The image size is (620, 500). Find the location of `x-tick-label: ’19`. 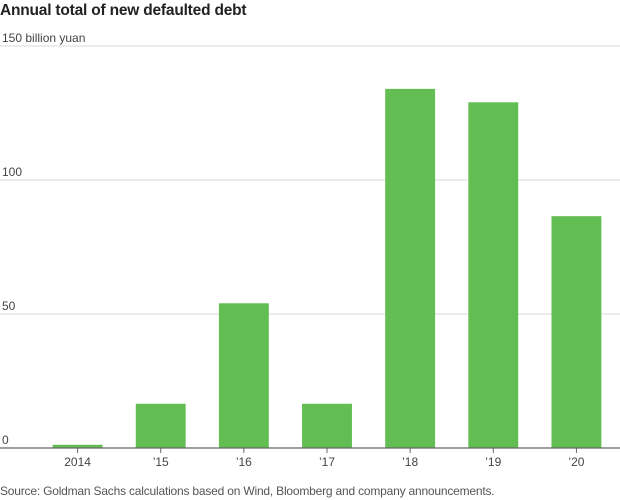

x-tick-label: ’19 is located at coordinates (493, 462).